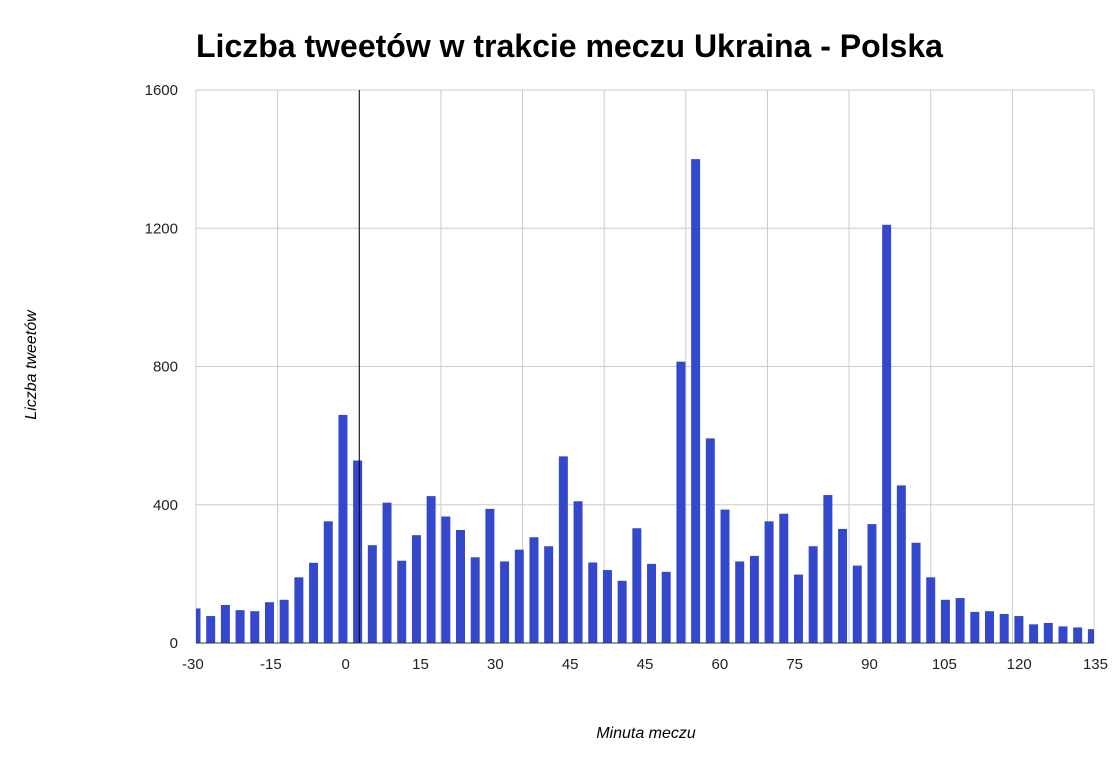 Image resolution: width=1119 pixels, height=759 pixels. Describe the element at coordinates (719, 664) in the screenshot. I see `x-tick-label: 60` at that location.